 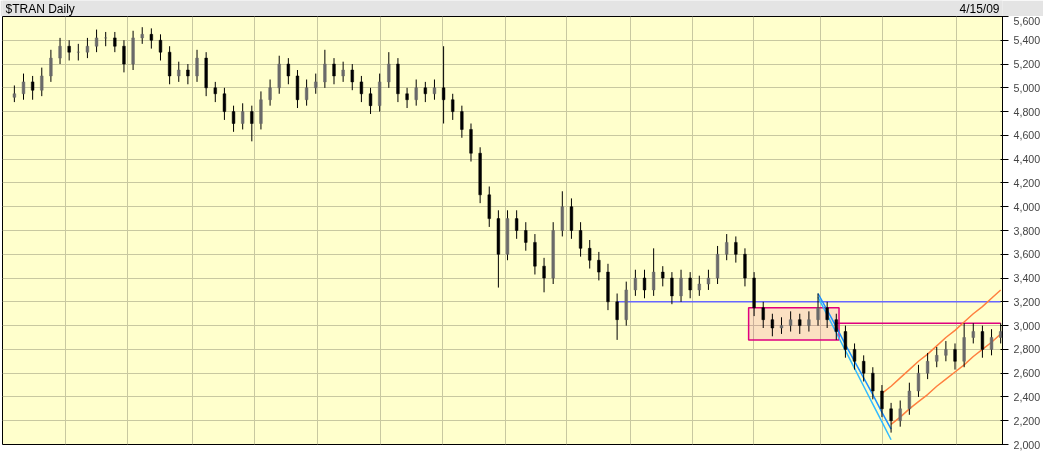 What do you see at coordinates (1027, 301) in the screenshot?
I see `y-tick-label: 3,200` at bounding box center [1027, 301].